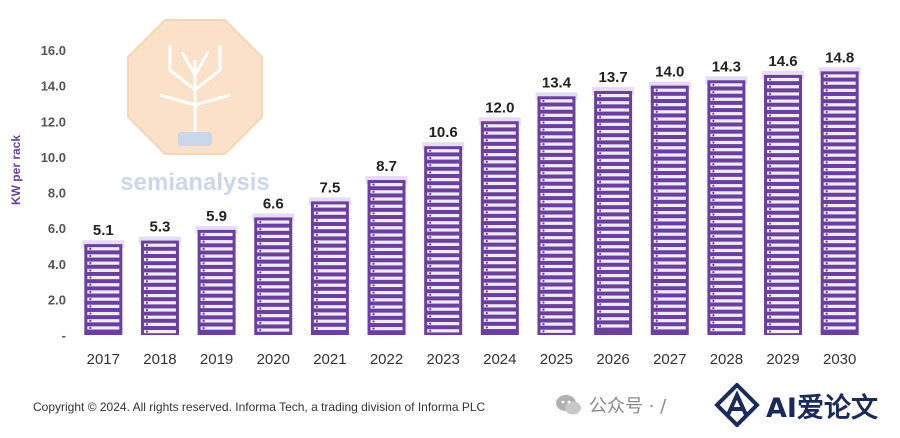 This screenshot has height=438, width=900. What do you see at coordinates (442, 359) in the screenshot?
I see `x-tick-label: 2023` at bounding box center [442, 359].